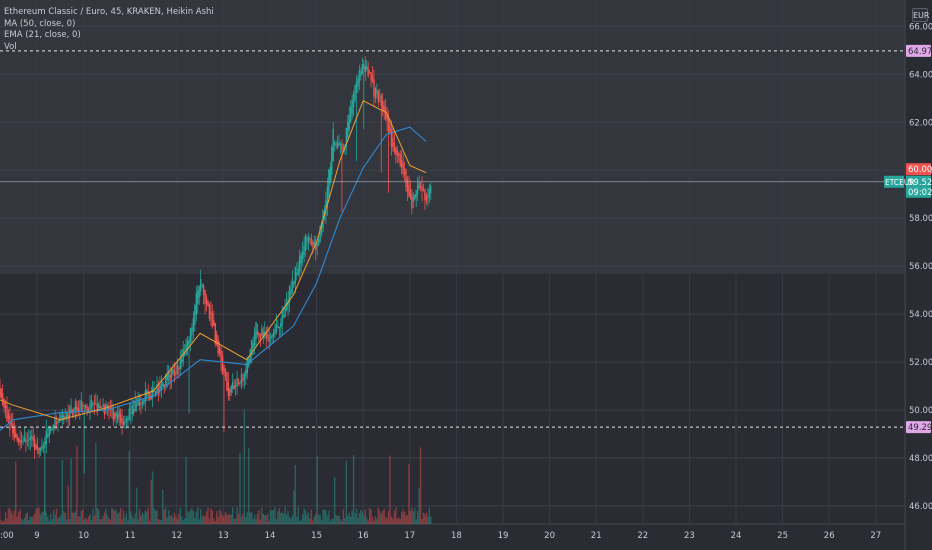  Describe the element at coordinates (596, 536) in the screenshot. I see `time-tick-label: 21` at that location.